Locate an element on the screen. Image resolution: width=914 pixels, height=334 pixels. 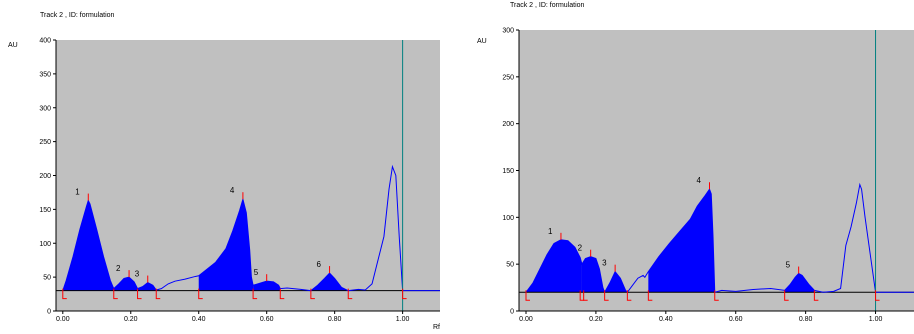
trace-line is located at coordinates (719, 238).